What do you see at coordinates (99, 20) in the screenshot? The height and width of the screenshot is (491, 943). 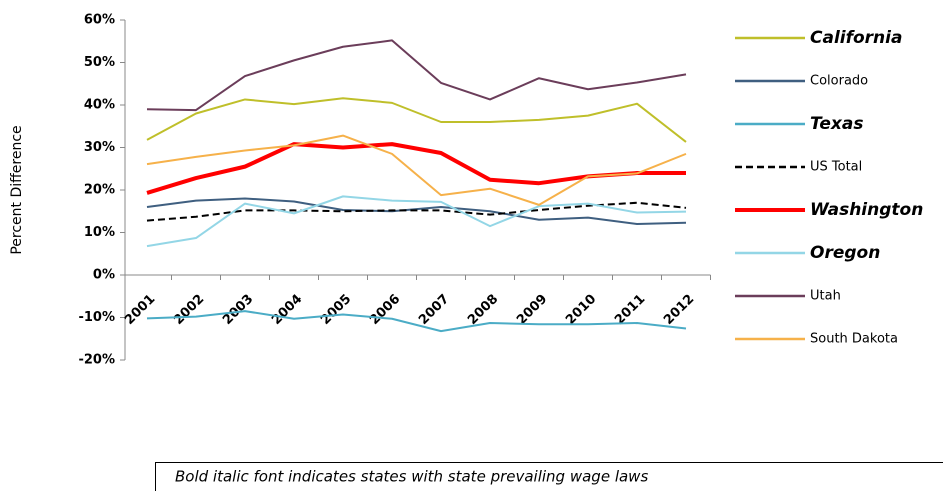 I see `y-tick-label: 60%` at bounding box center [99, 20].